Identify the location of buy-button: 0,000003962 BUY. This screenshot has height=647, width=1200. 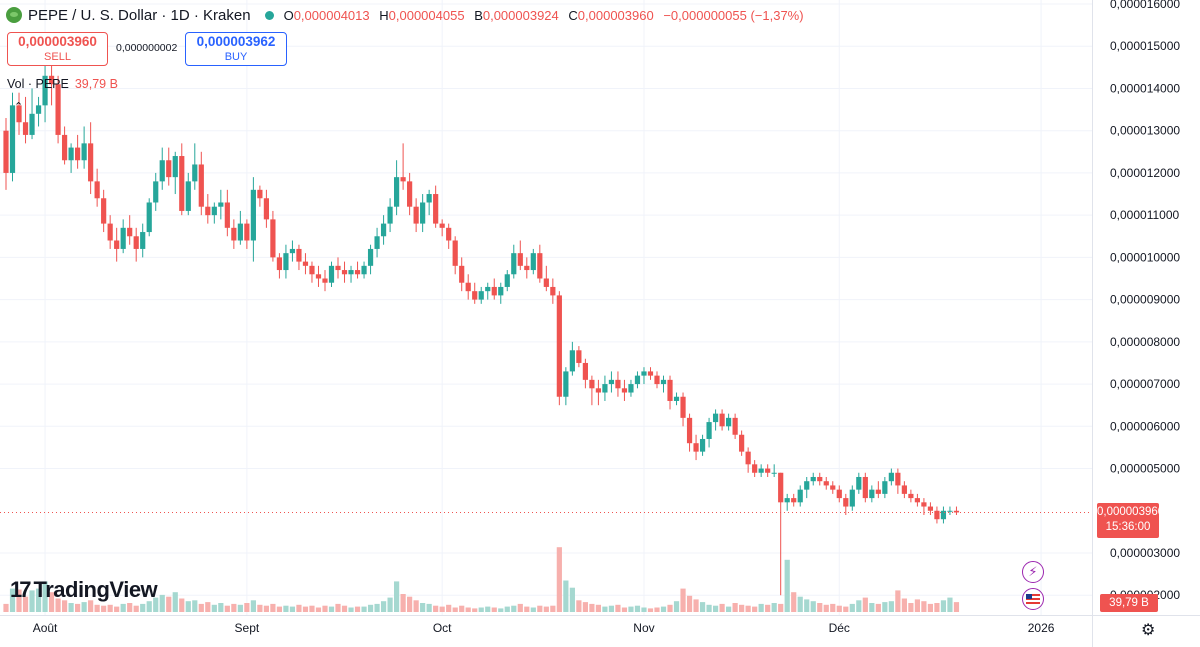
(236, 49).